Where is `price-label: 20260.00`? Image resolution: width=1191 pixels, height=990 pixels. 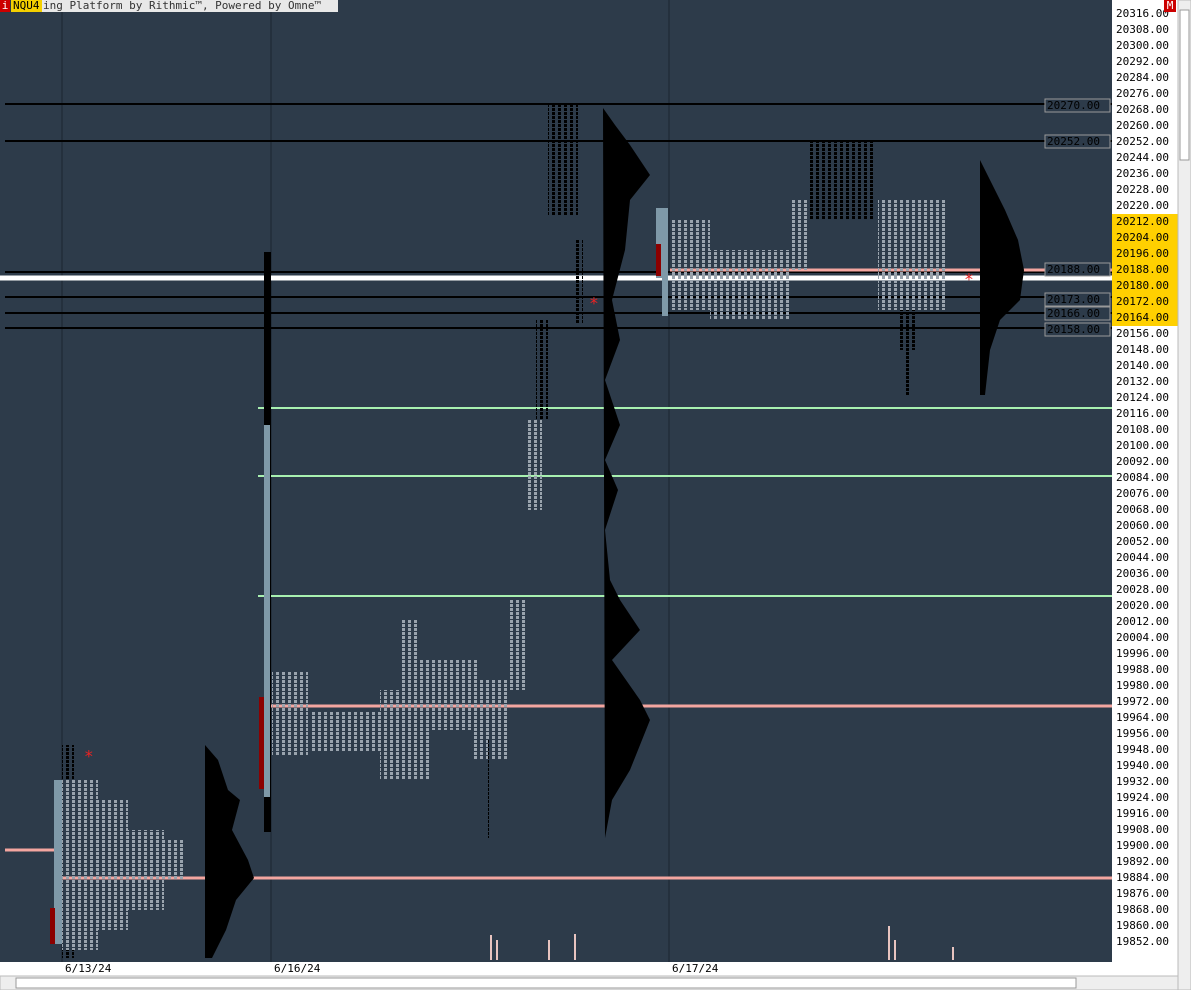 price-label: 20260.00 is located at coordinates (1142, 125).